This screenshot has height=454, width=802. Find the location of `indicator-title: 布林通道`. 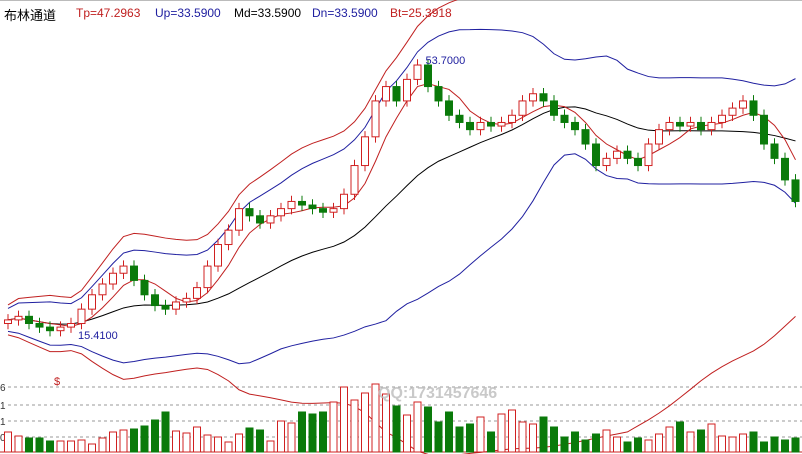

indicator-title: 布林通道 is located at coordinates (30, 15).